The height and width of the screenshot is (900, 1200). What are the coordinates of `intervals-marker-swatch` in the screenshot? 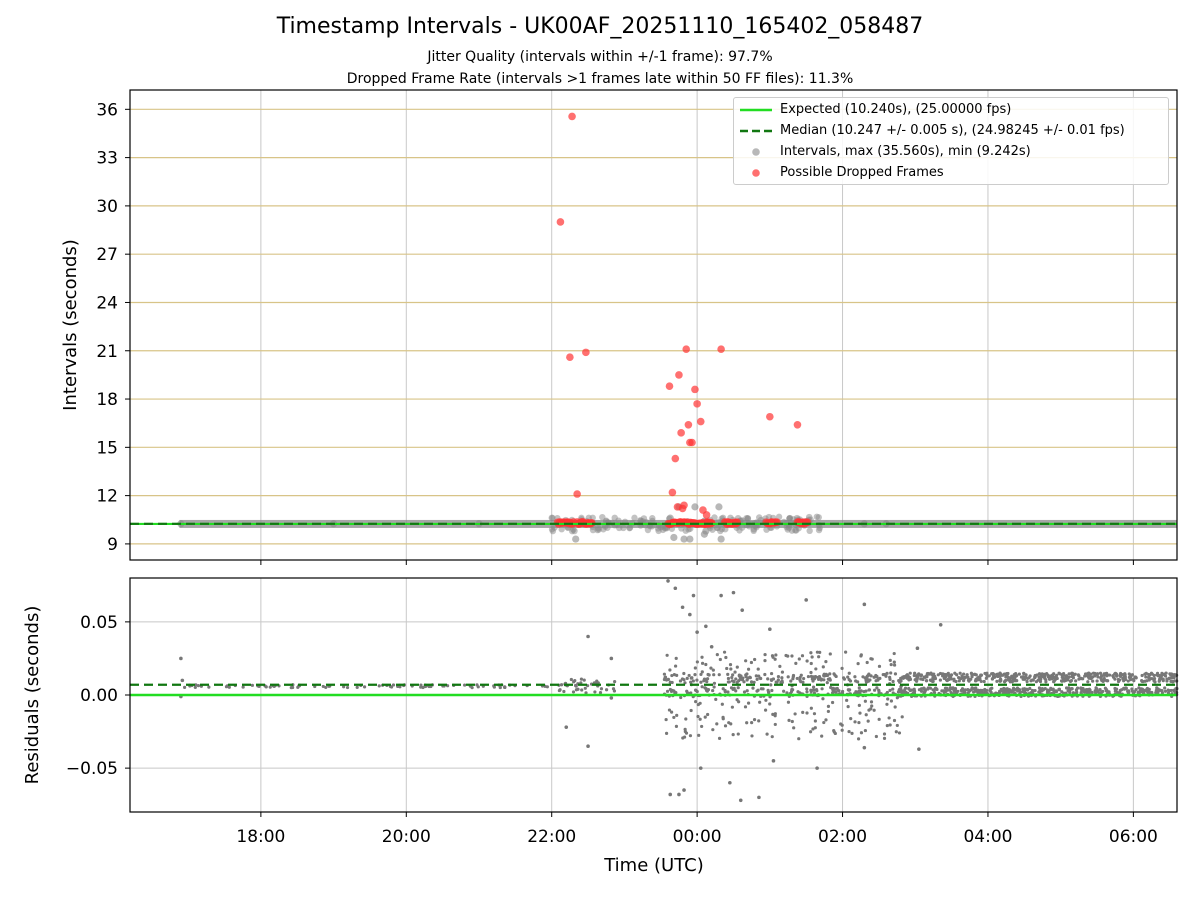 It's located at (756, 152).